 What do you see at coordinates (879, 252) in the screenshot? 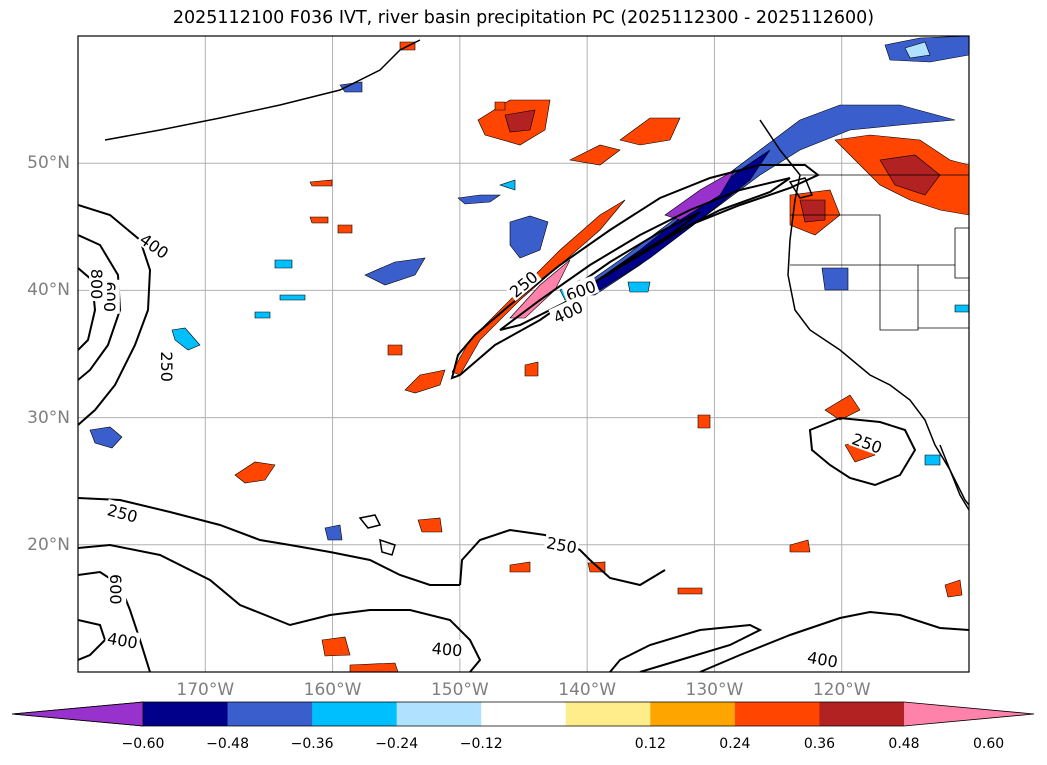
I see `political-borders` at bounding box center [879, 252].